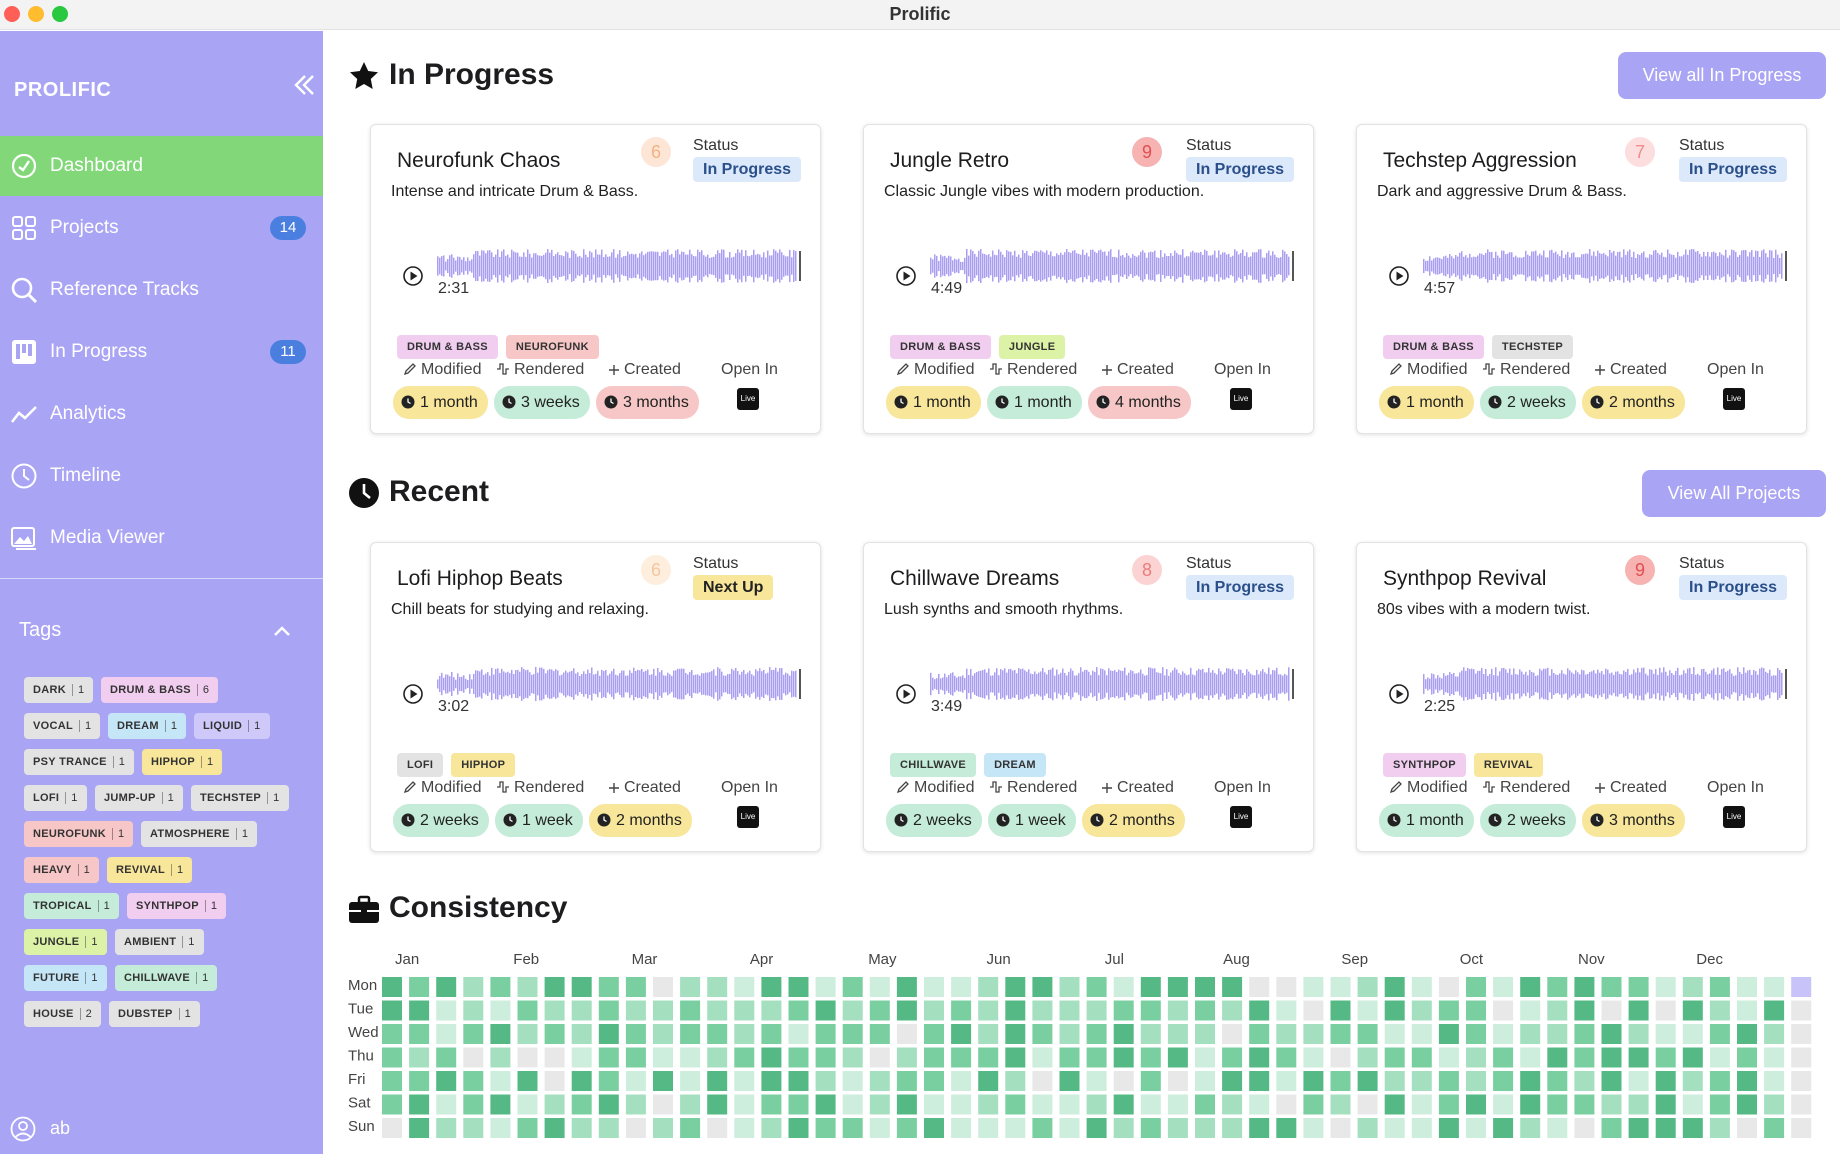 The image size is (1840, 1154). I want to click on nav-item-reference-tracks: Reference Tracks, so click(161, 290).